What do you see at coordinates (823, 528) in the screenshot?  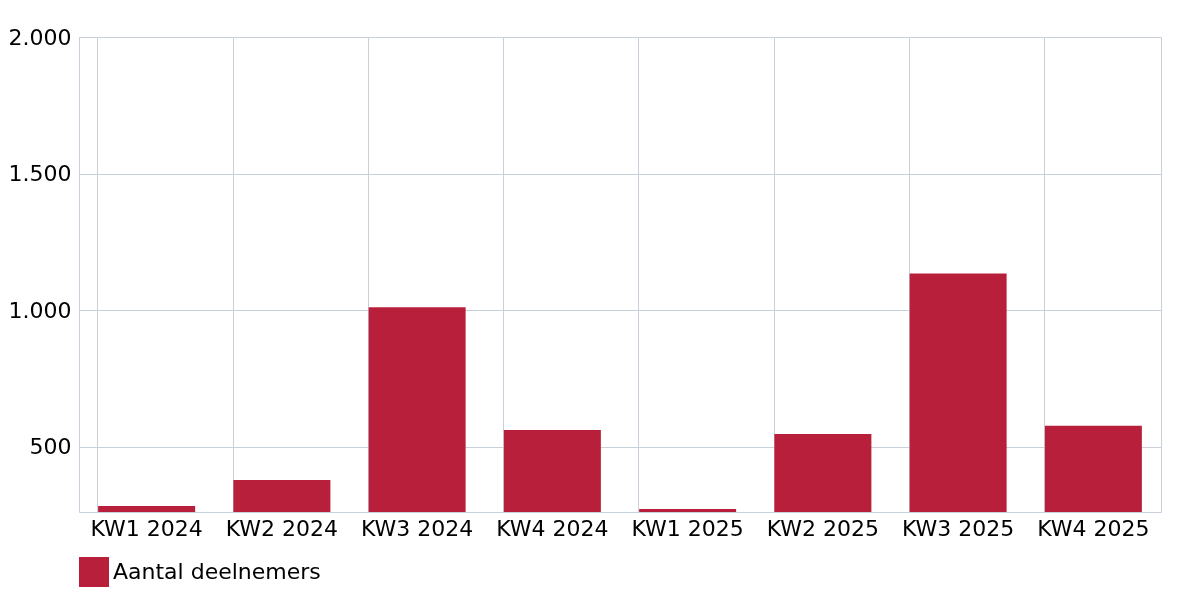 I see `x-tick-label: KW2 2025` at bounding box center [823, 528].